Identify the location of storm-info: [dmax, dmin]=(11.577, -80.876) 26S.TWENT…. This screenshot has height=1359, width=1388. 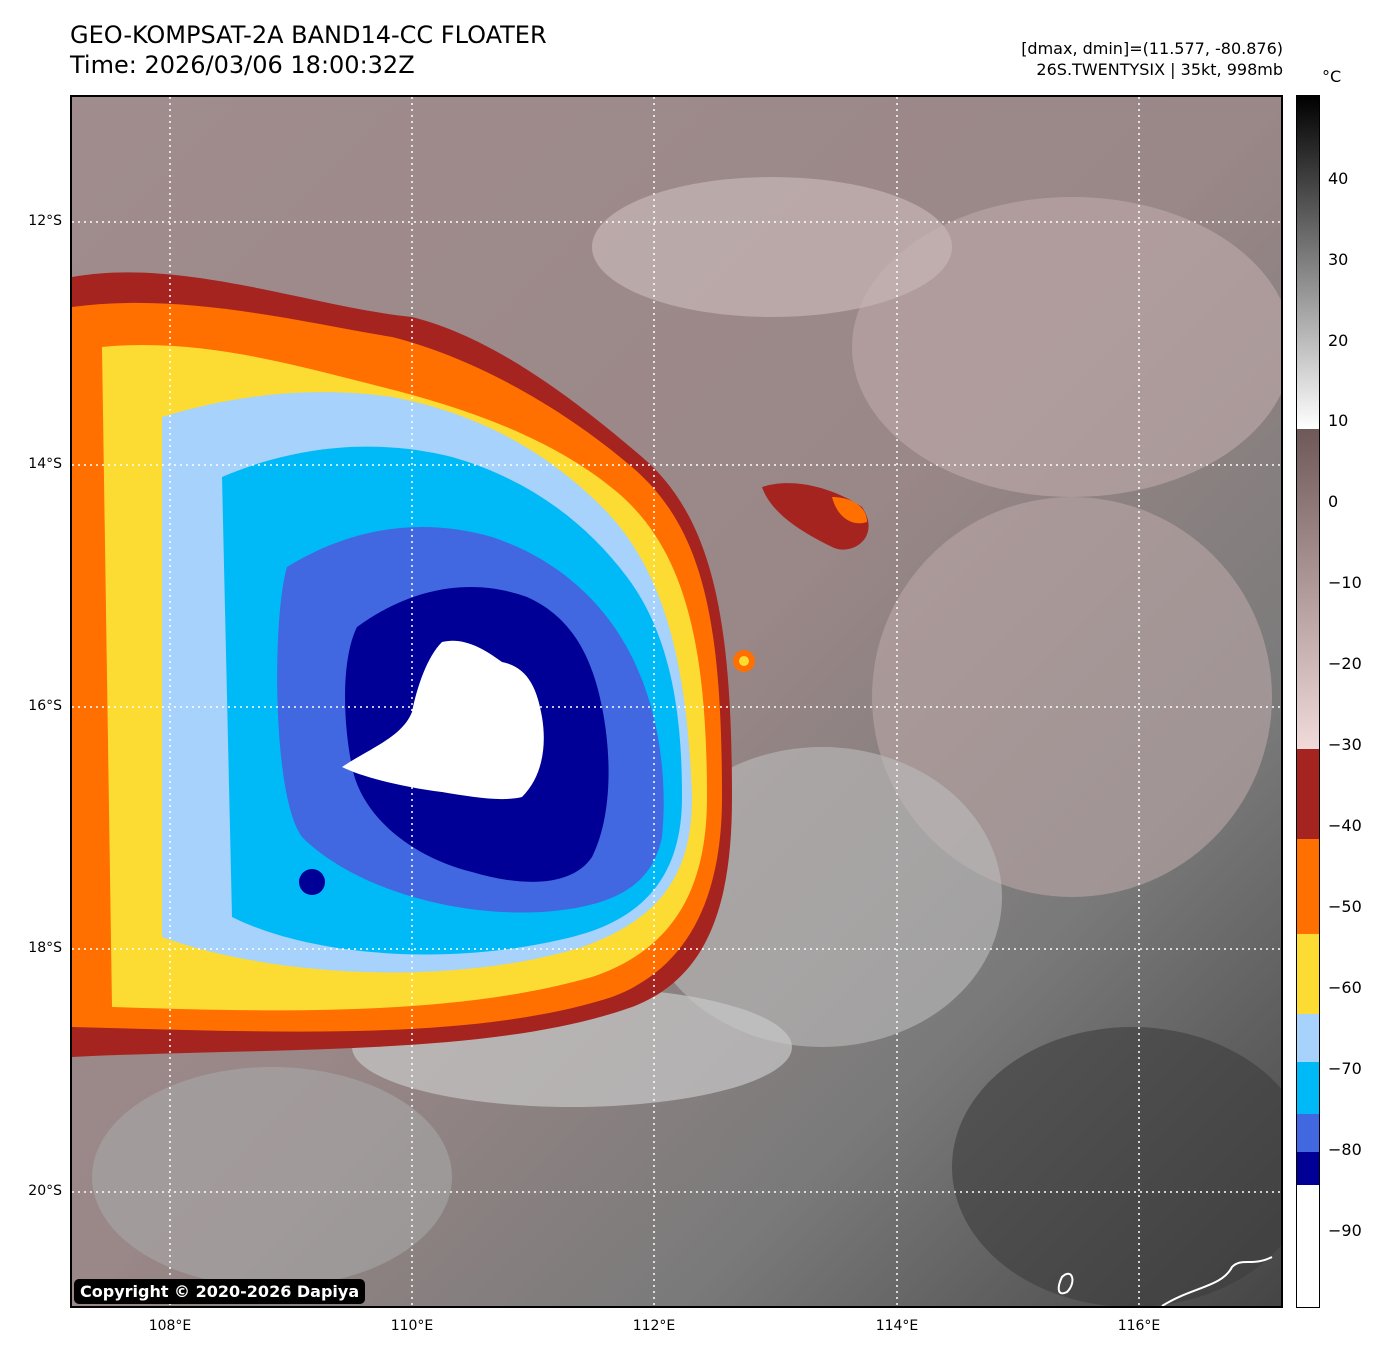
(1152, 59).